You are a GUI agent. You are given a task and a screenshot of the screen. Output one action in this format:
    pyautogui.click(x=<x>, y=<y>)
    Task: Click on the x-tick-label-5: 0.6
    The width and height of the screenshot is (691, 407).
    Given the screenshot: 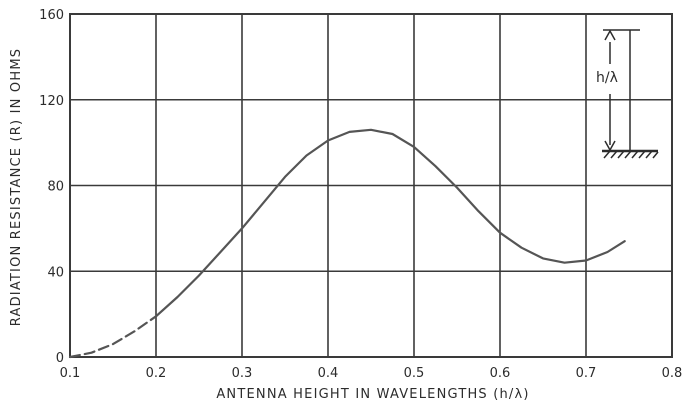 What is the action you would take?
    pyautogui.click(x=500, y=373)
    